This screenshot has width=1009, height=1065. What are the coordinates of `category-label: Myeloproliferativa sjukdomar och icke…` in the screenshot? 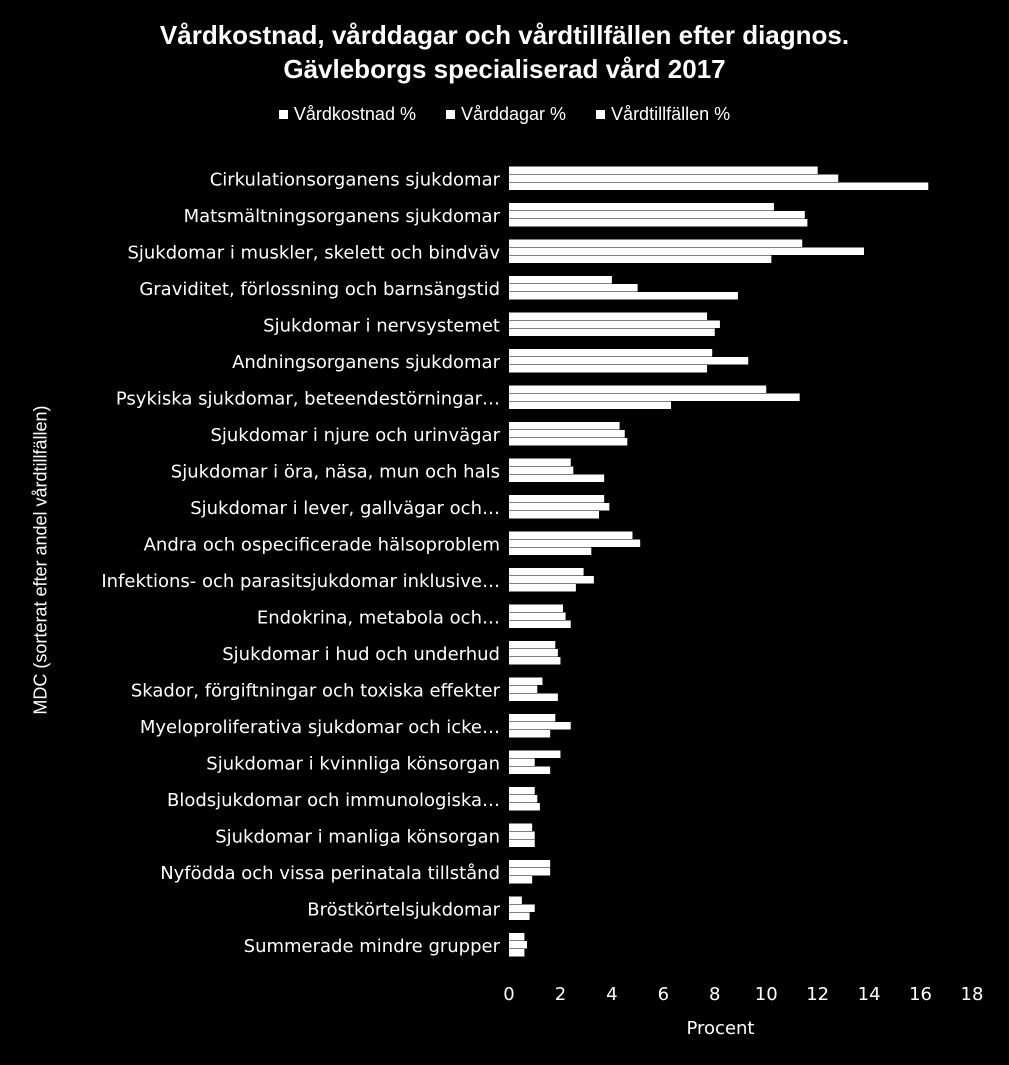 It's located at (320, 727).